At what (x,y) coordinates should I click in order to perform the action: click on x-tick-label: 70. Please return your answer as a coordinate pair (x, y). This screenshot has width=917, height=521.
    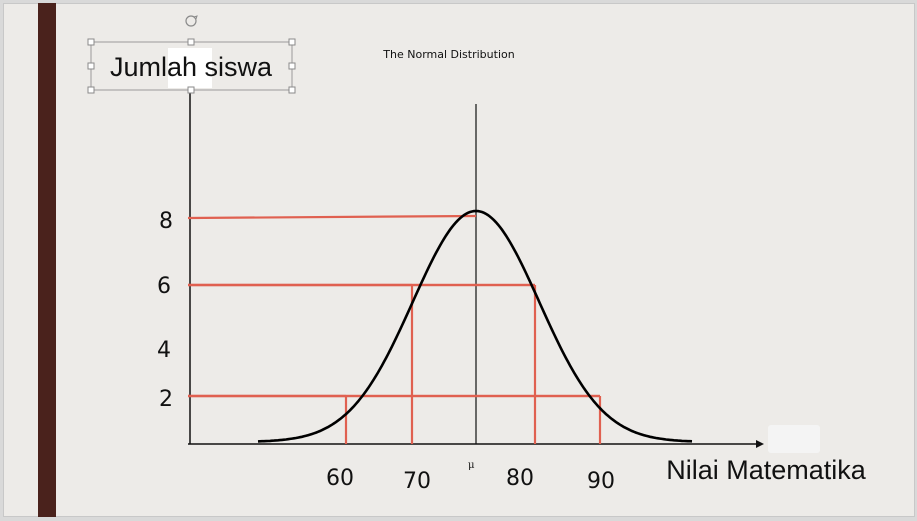
    Looking at the image, I should click on (417, 481).